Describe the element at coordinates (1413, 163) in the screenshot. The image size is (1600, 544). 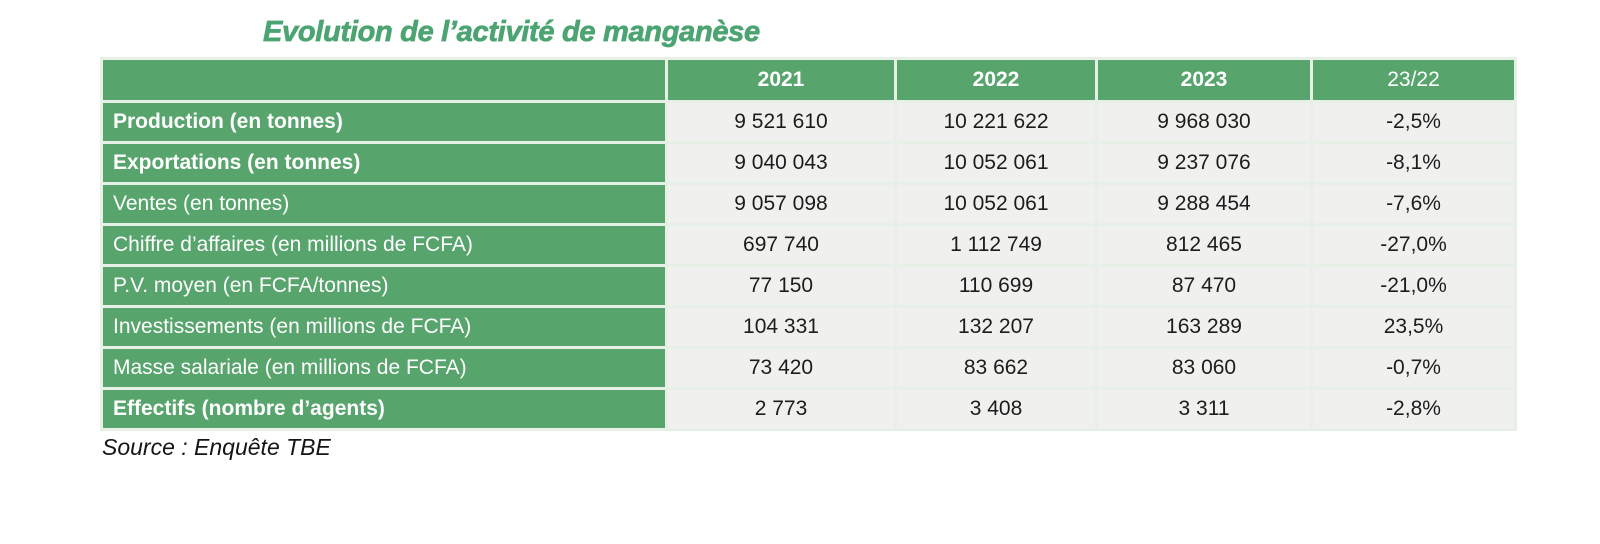
I see `value-variation: -8,1%` at that location.